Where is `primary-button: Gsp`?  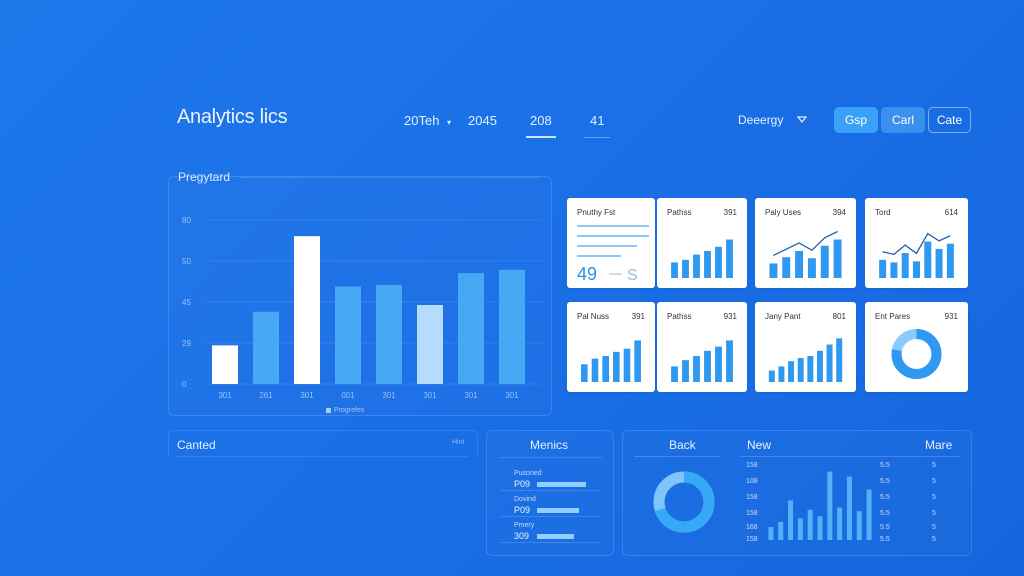
primary-button: Gsp is located at coordinates (856, 120).